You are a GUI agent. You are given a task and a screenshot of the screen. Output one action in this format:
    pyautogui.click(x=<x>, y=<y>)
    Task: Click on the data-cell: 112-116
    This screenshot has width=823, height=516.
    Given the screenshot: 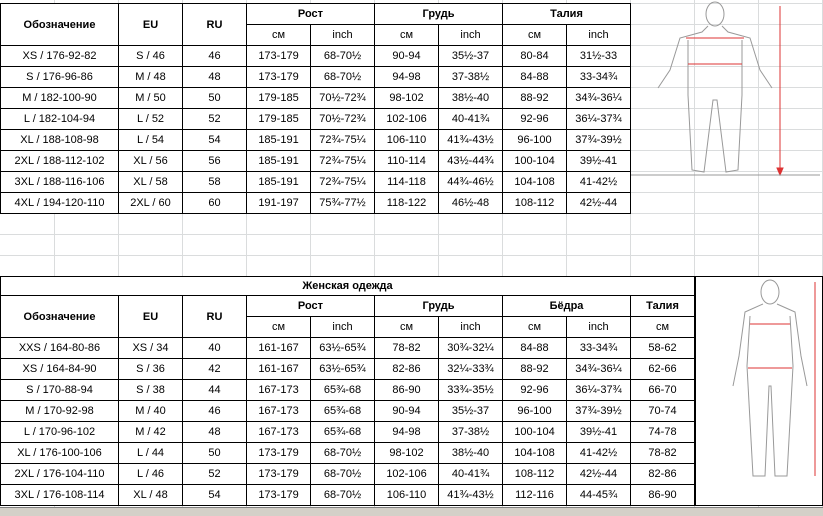 What is the action you would take?
    pyautogui.click(x=534, y=495)
    